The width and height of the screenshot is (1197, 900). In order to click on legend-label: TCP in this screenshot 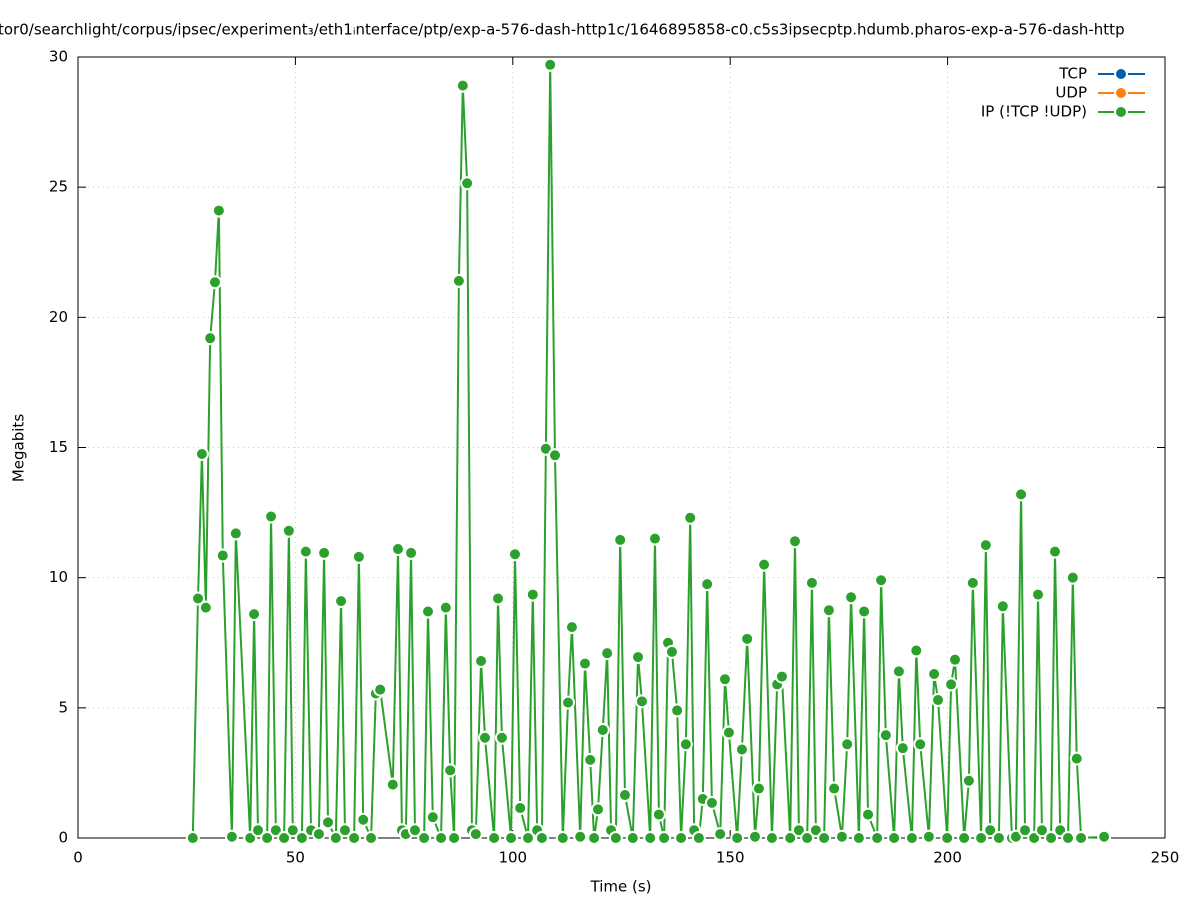, I will do `click(1072, 74)`.